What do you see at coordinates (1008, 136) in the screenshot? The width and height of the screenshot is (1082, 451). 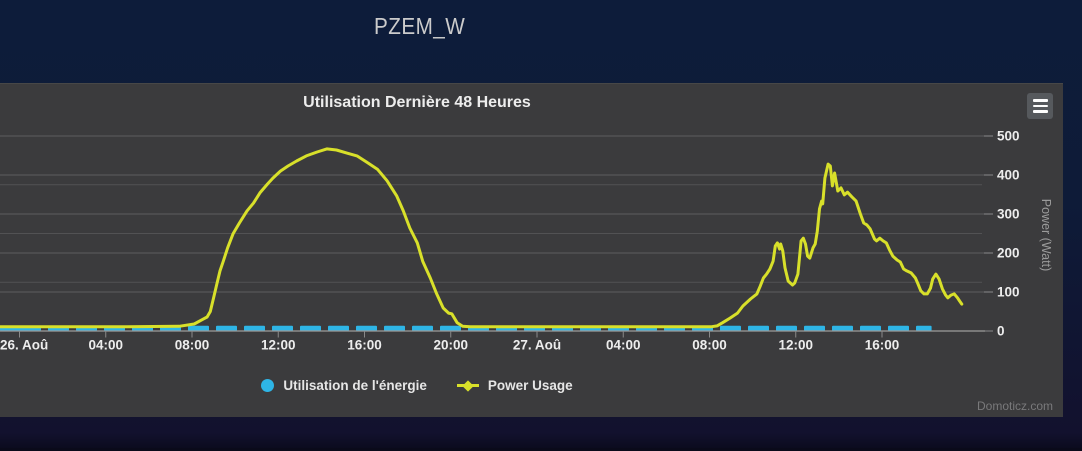 I see `y-axis-label: 500` at bounding box center [1008, 136].